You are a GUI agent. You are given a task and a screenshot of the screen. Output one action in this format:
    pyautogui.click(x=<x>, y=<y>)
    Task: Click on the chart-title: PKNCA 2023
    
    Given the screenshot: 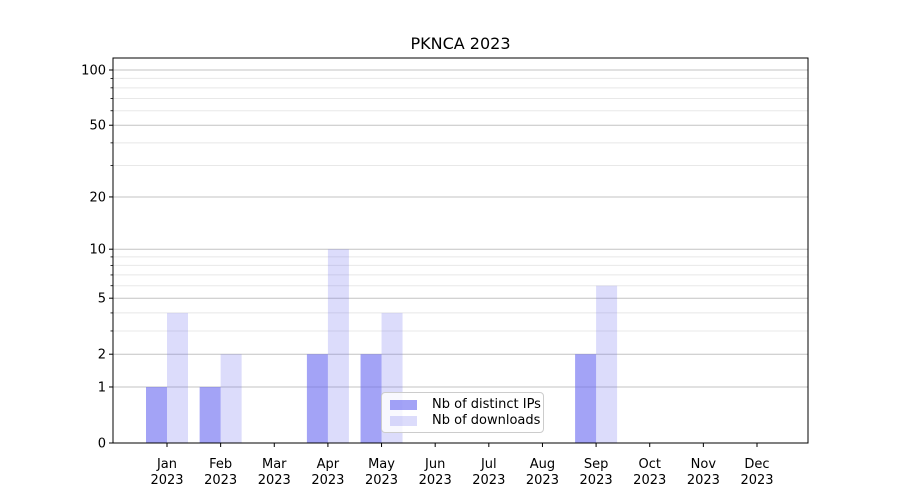 What is the action you would take?
    pyautogui.click(x=460, y=43)
    